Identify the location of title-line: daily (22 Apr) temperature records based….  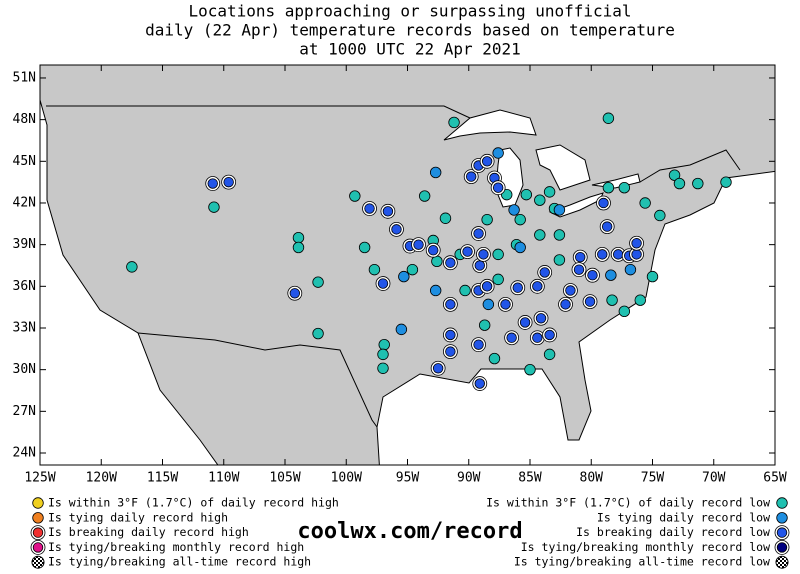
(410, 30).